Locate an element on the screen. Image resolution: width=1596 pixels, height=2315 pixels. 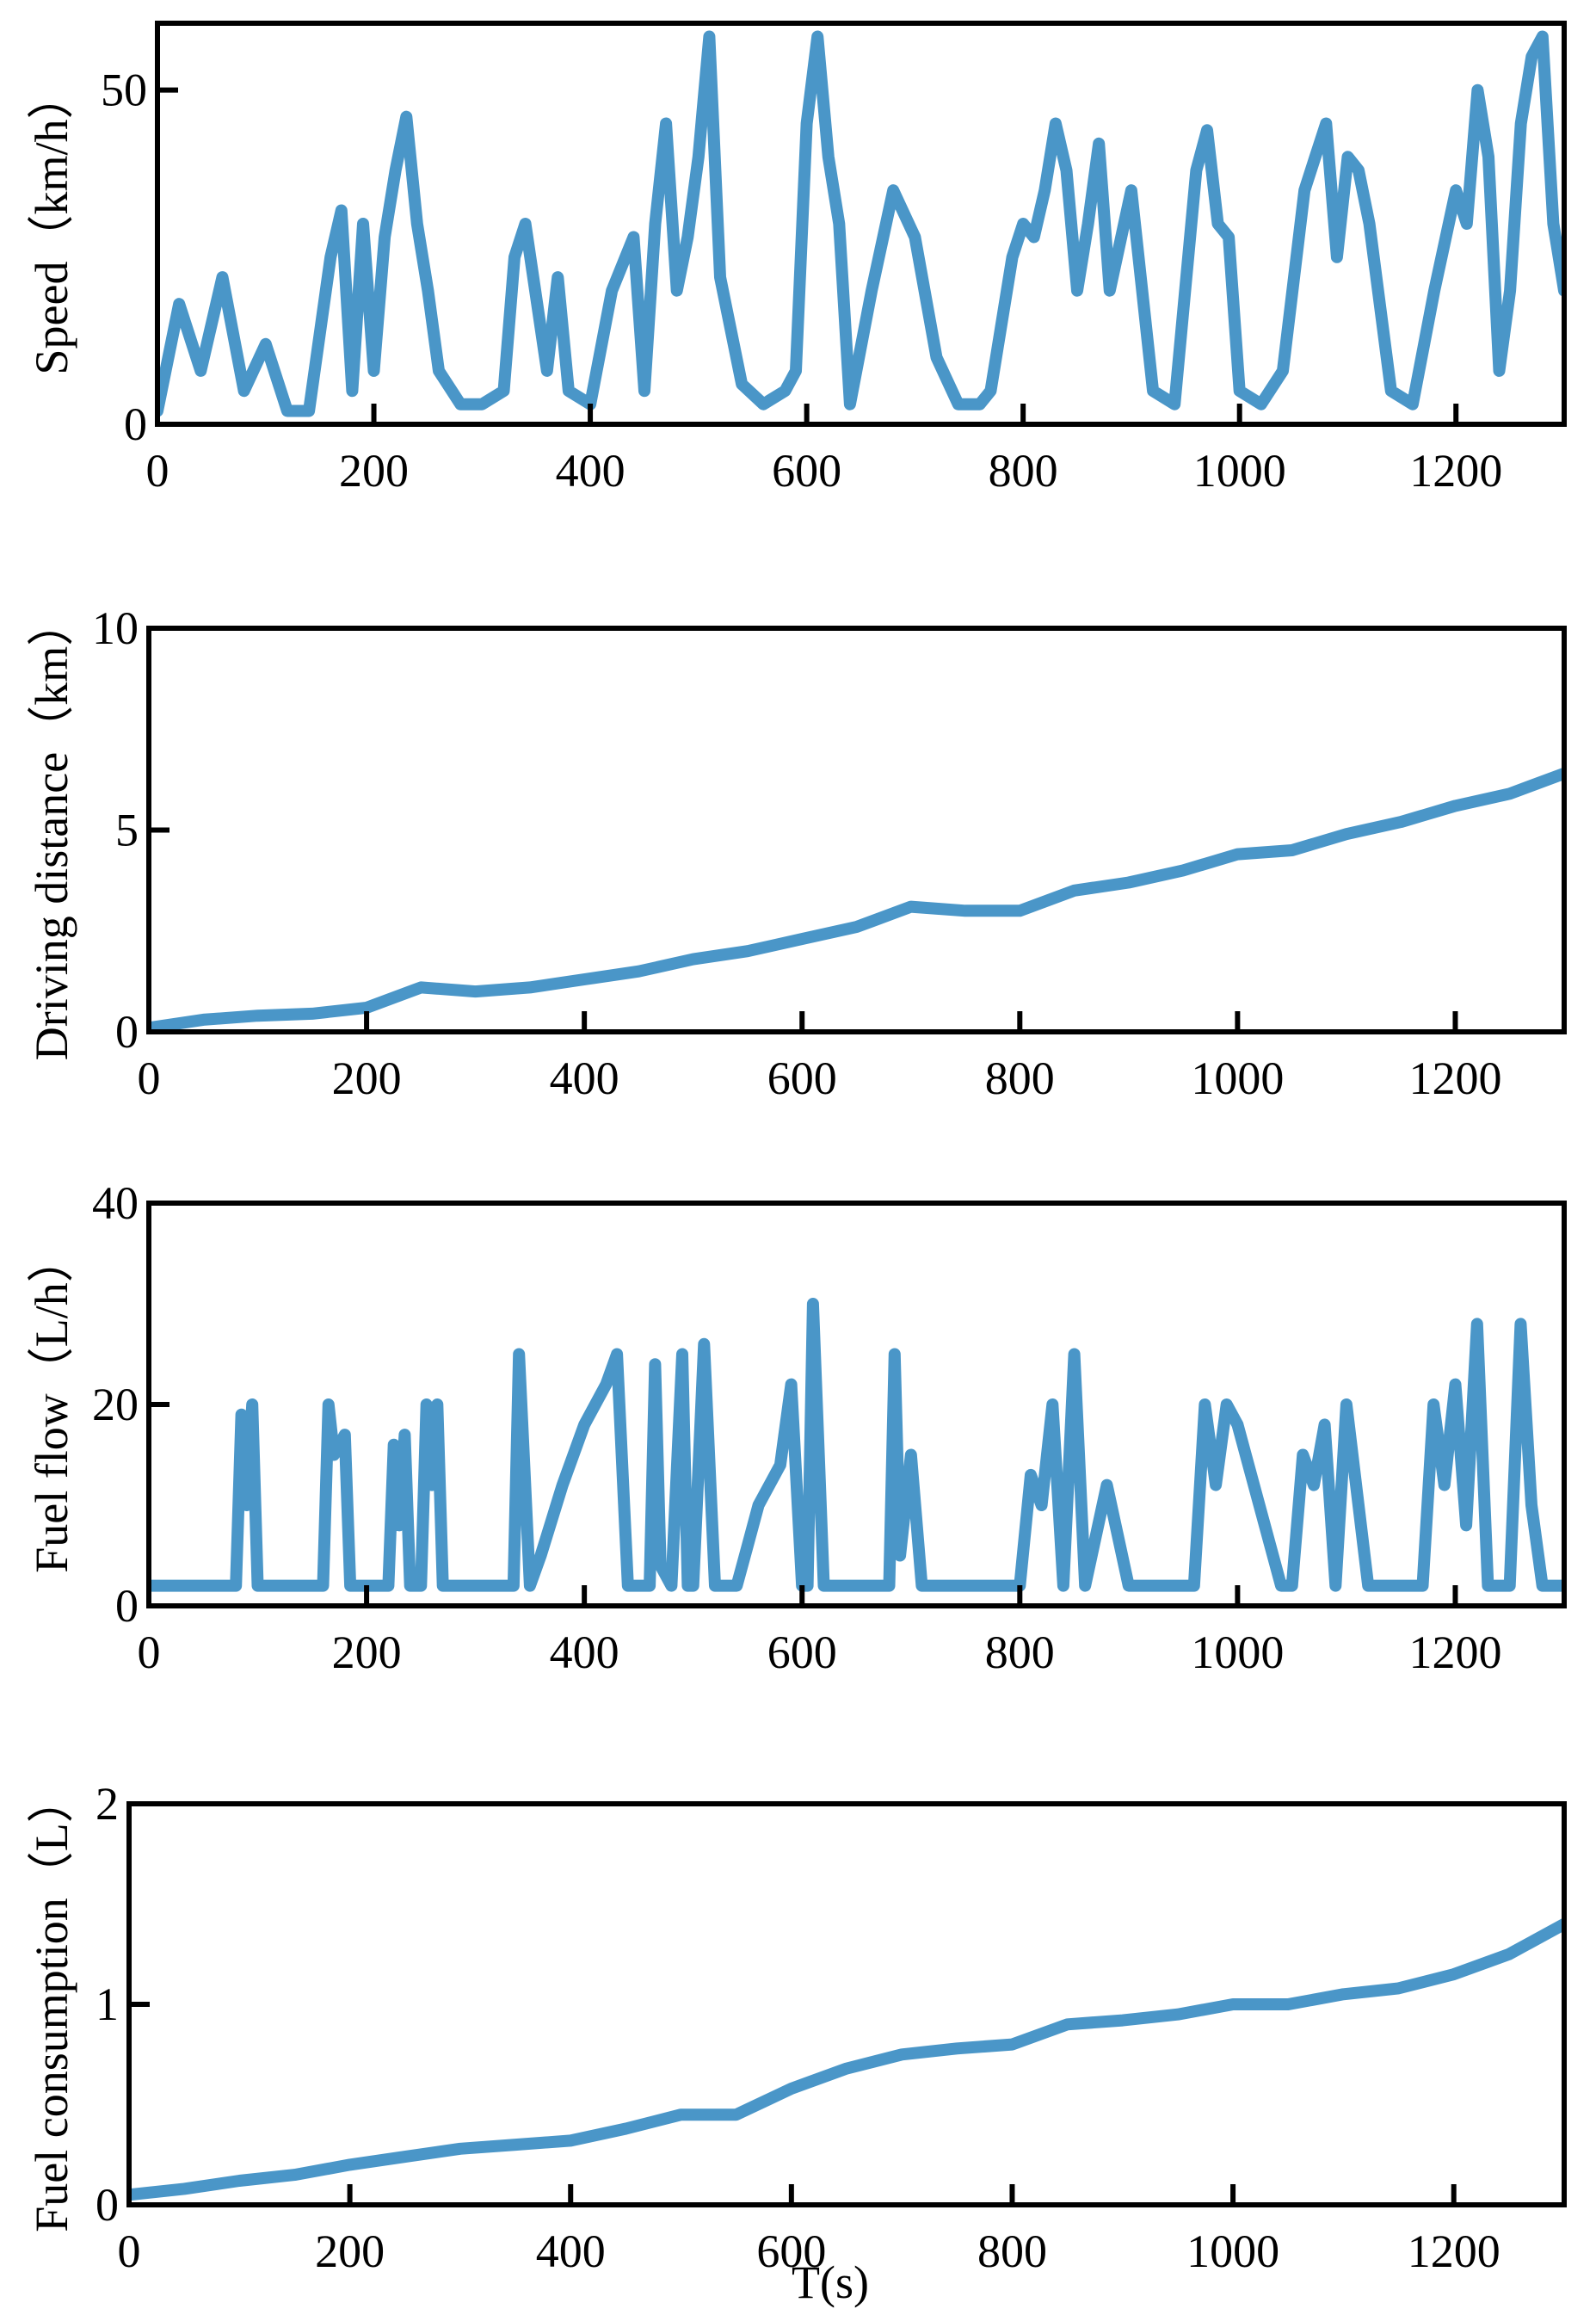
speed-x-tick-label: 1200 is located at coordinates (1455, 471).